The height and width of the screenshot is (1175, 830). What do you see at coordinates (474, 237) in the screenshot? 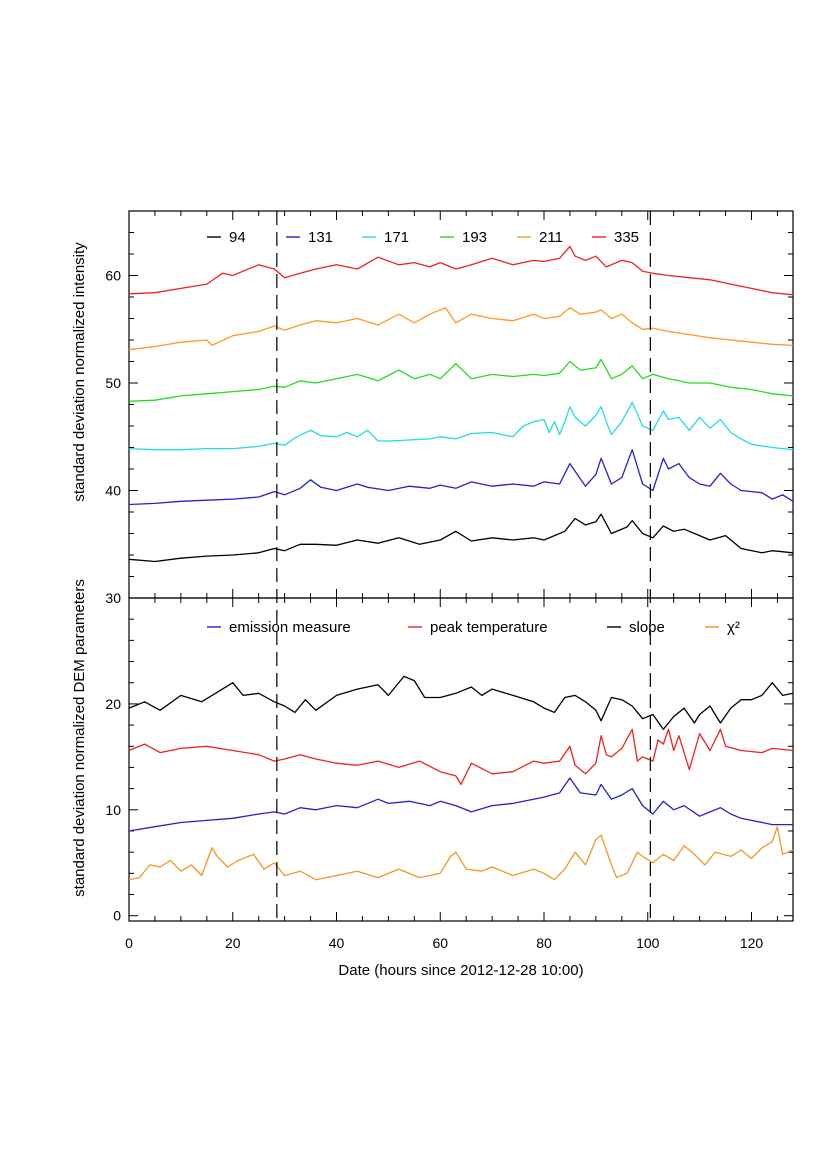
I see `legend-label: 193` at bounding box center [474, 237].